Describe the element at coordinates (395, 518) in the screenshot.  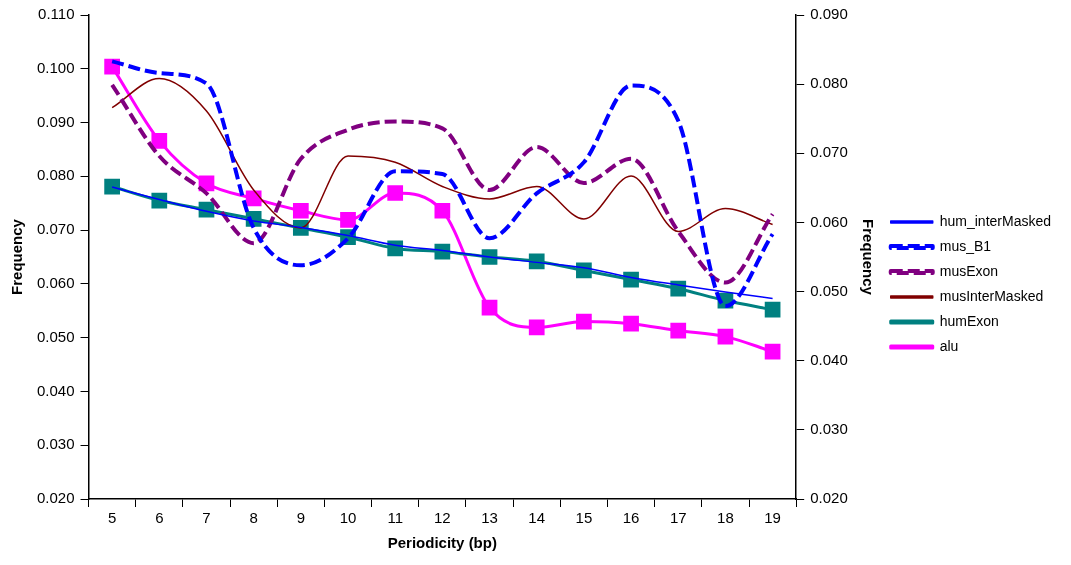
I see `x-tick-label: 11` at that location.